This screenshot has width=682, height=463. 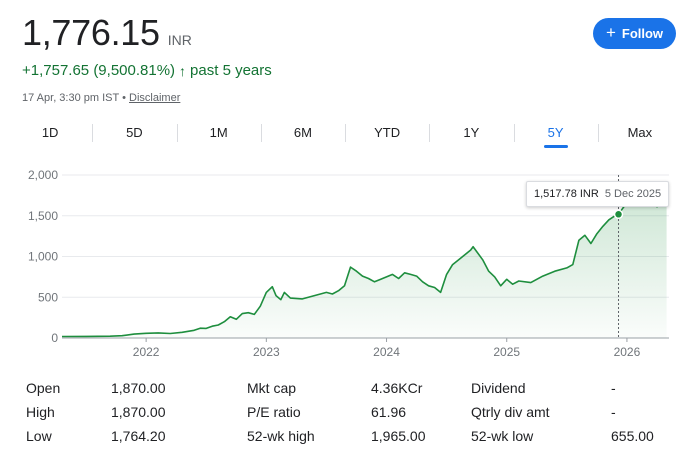 What do you see at coordinates (48, 297) in the screenshot?
I see `y-tick-label: 500` at bounding box center [48, 297].